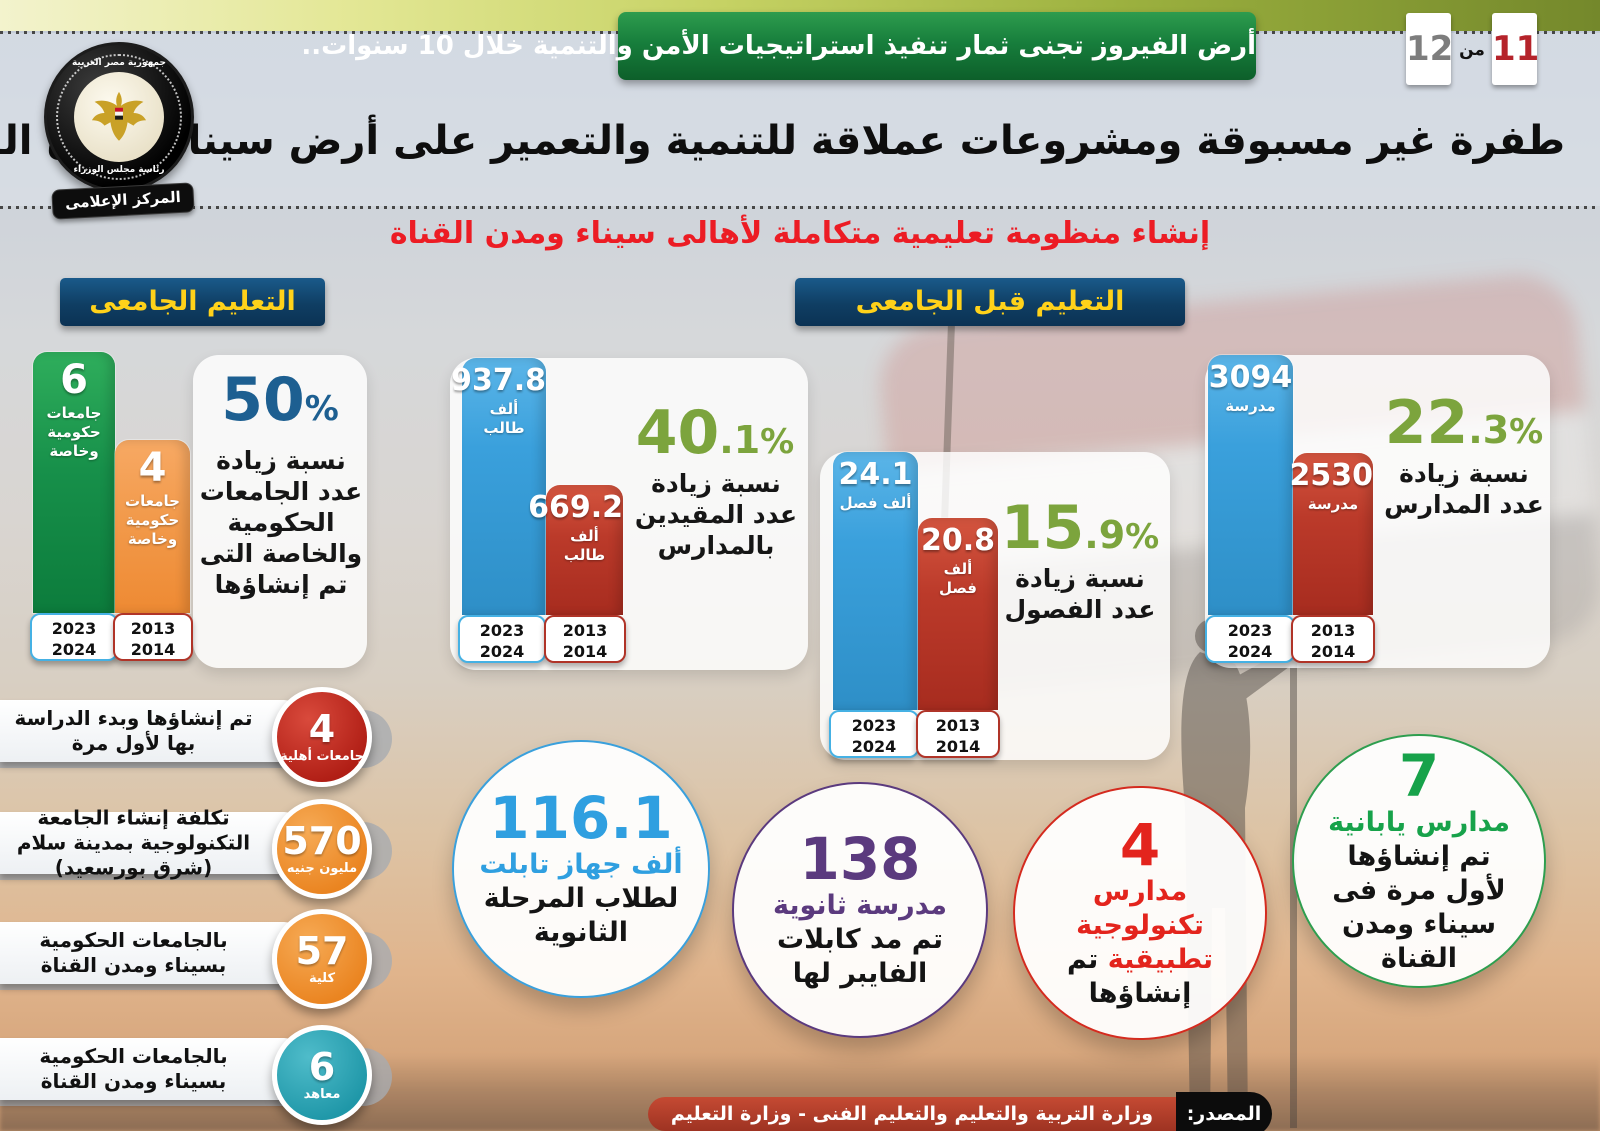 Image resolution: width=1600 pixels, height=1131 pixels. What do you see at coordinates (1140, 845) in the screenshot?
I see `highlight-value: 4` at bounding box center [1140, 845].